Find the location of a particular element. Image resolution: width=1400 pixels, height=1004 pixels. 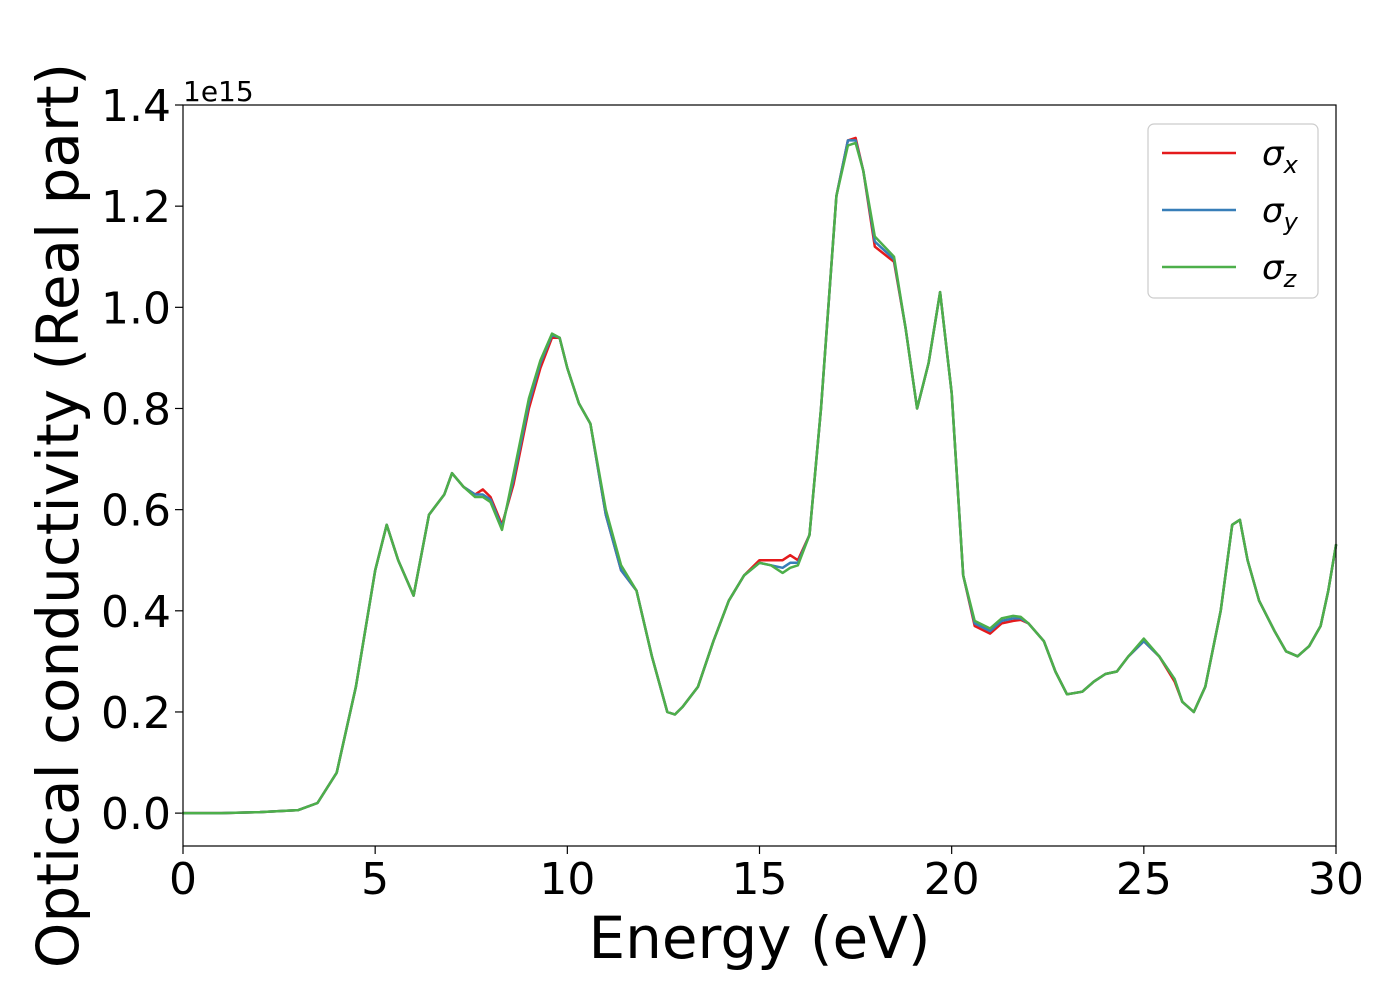

y-tick-label: 0.4 is located at coordinates (136, 612).